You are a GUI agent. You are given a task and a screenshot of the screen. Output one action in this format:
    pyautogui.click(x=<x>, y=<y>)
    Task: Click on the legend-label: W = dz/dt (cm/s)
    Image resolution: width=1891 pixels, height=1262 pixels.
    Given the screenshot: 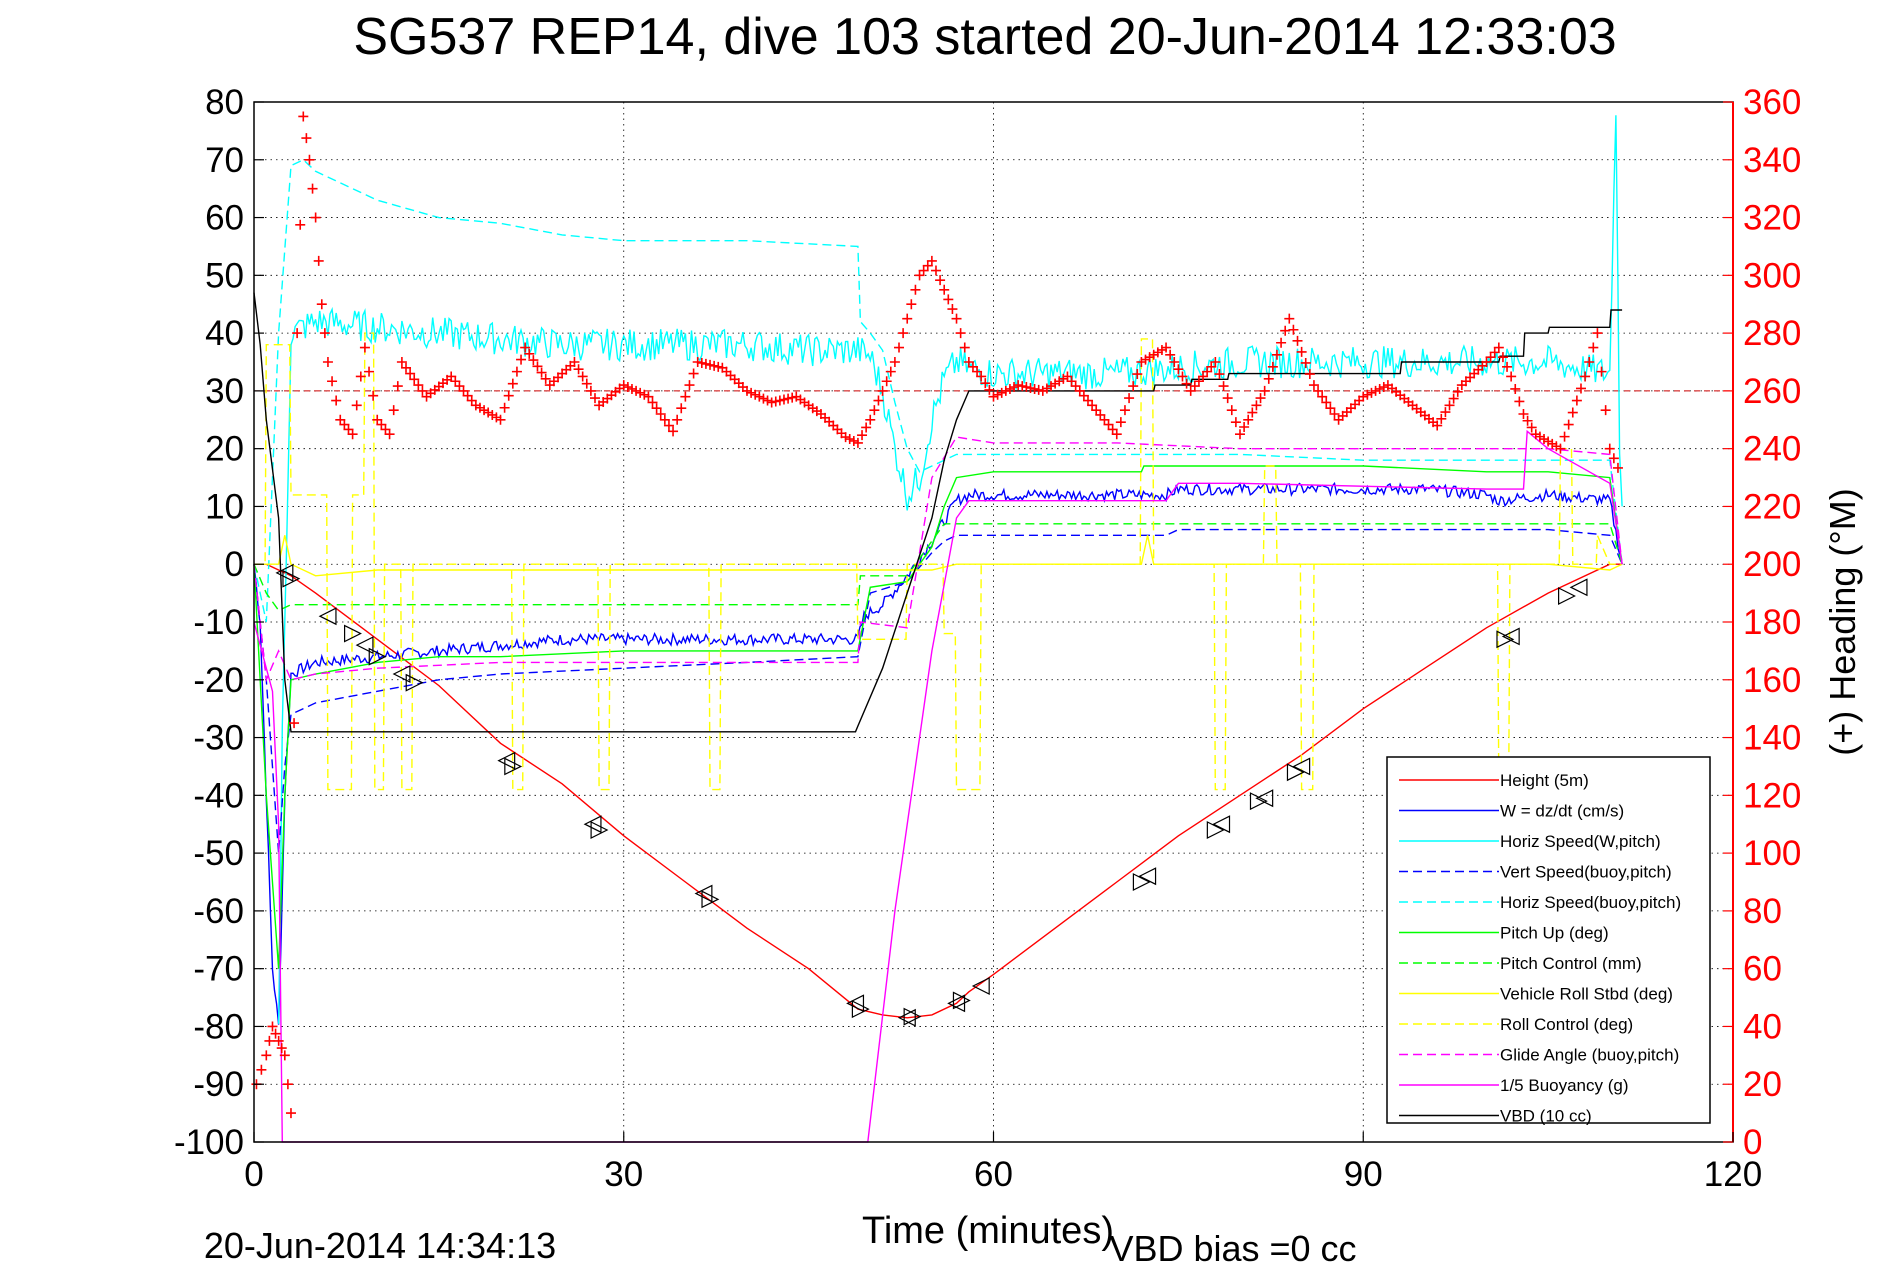 What is the action you would take?
    pyautogui.click(x=1562, y=811)
    